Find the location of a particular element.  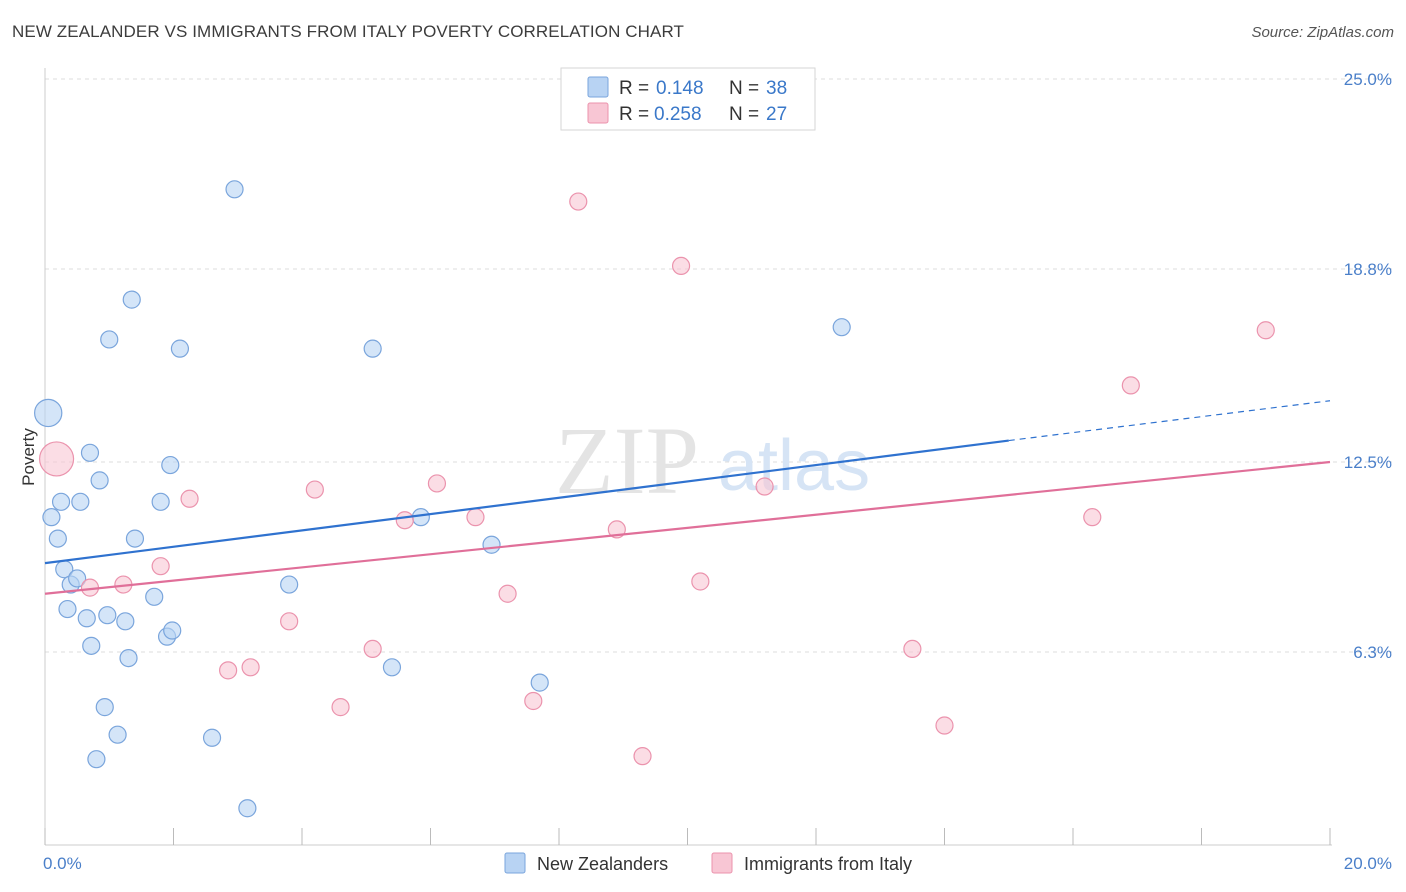

watermark-zip: ZIP is located at coordinates (627, 460).